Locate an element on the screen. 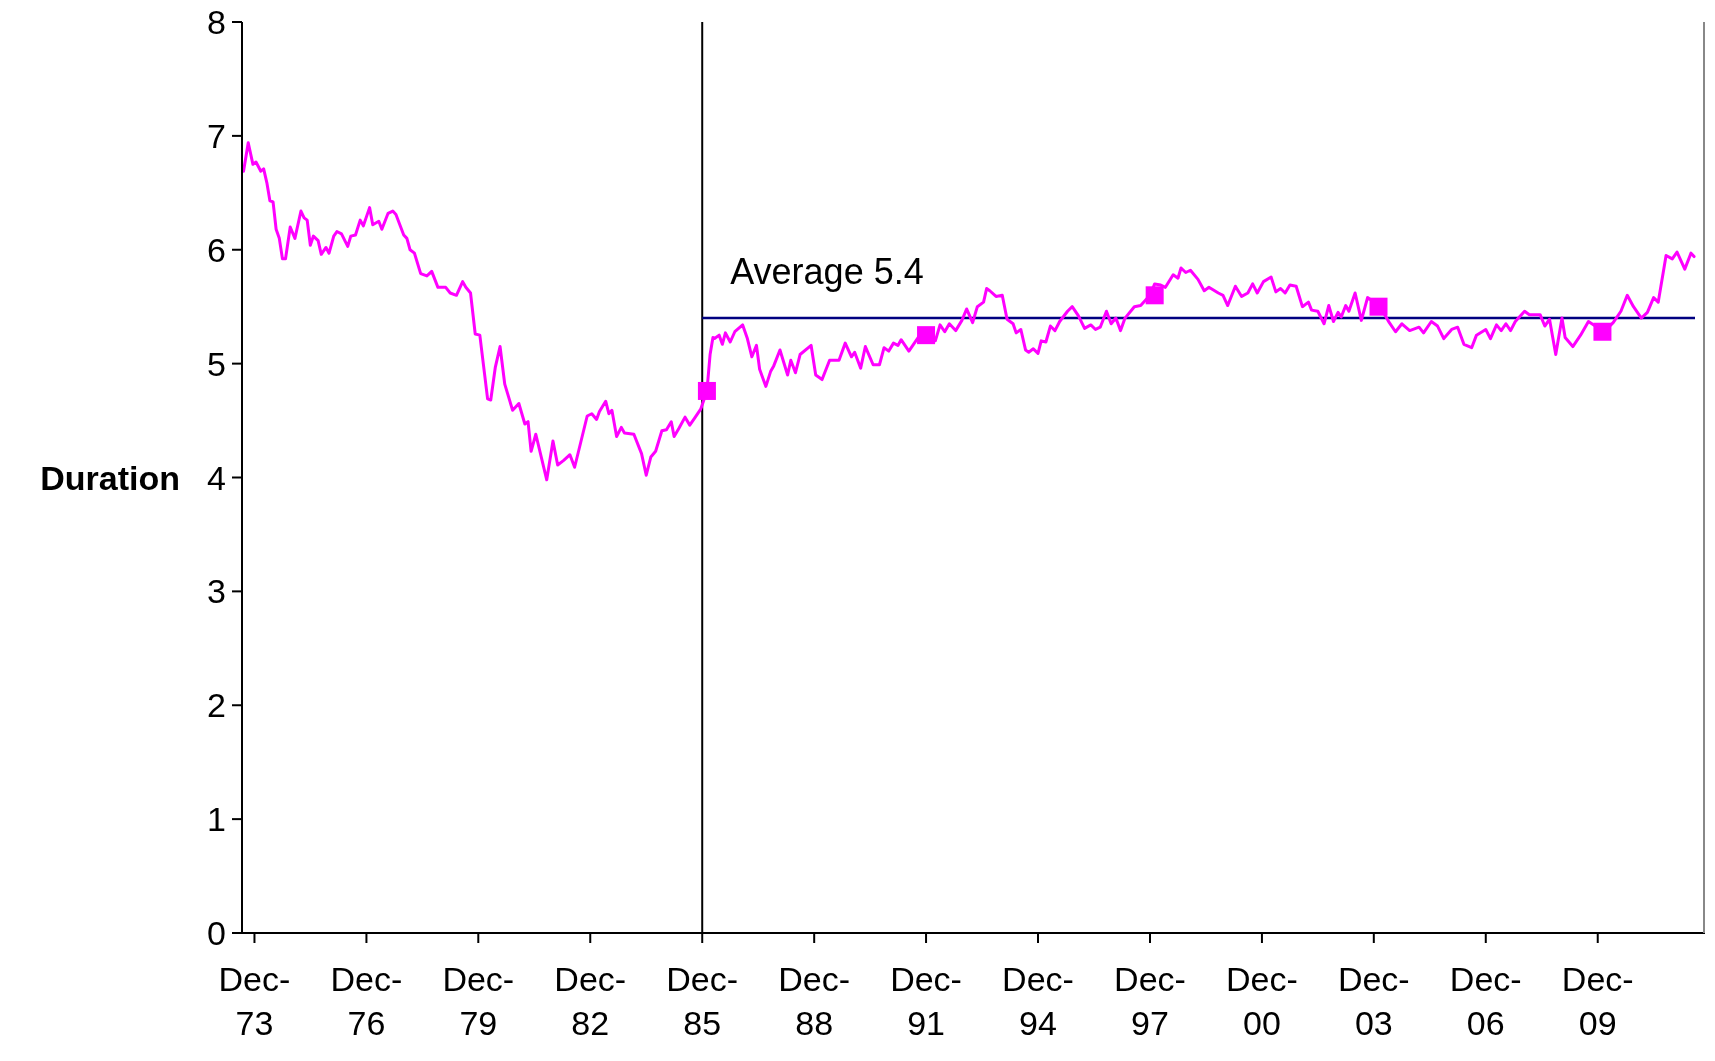 This screenshot has height=1061, width=1715. x-tick-label: Dec-85 is located at coordinates (702, 1001).